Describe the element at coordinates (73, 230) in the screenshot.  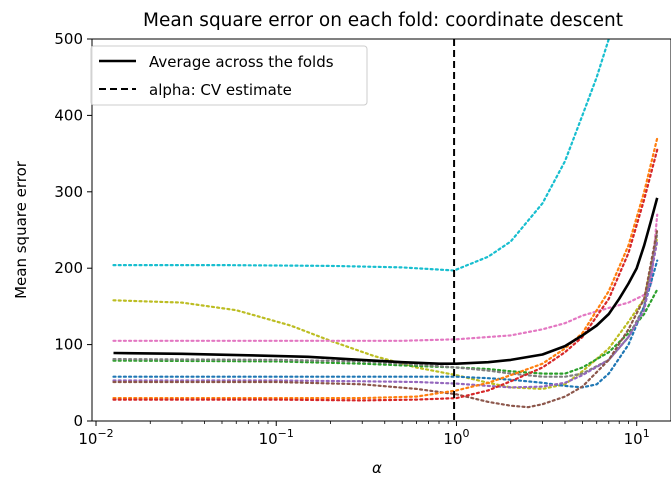
I see `y-axis: 0 100 200 300 400 500` at that location.